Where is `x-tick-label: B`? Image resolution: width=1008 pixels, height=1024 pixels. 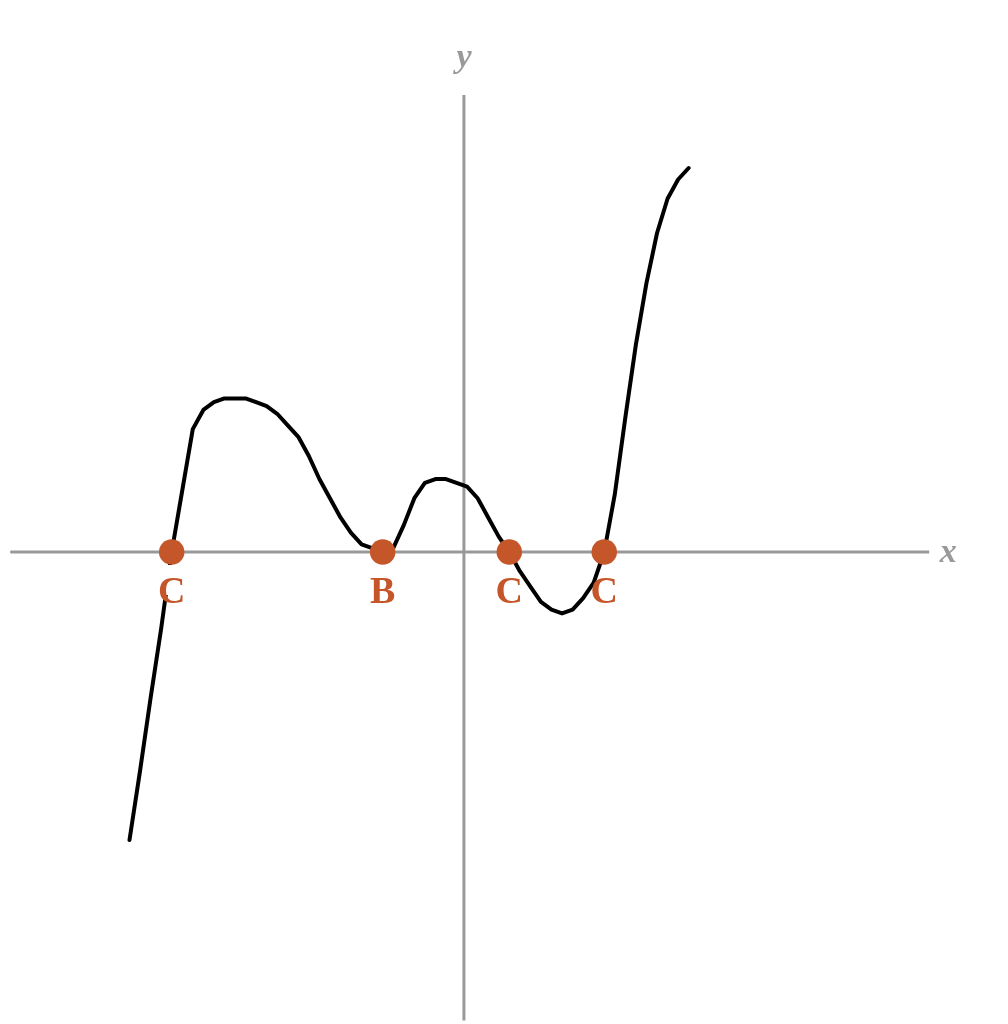
x-tick-label: B is located at coordinates (383, 590).